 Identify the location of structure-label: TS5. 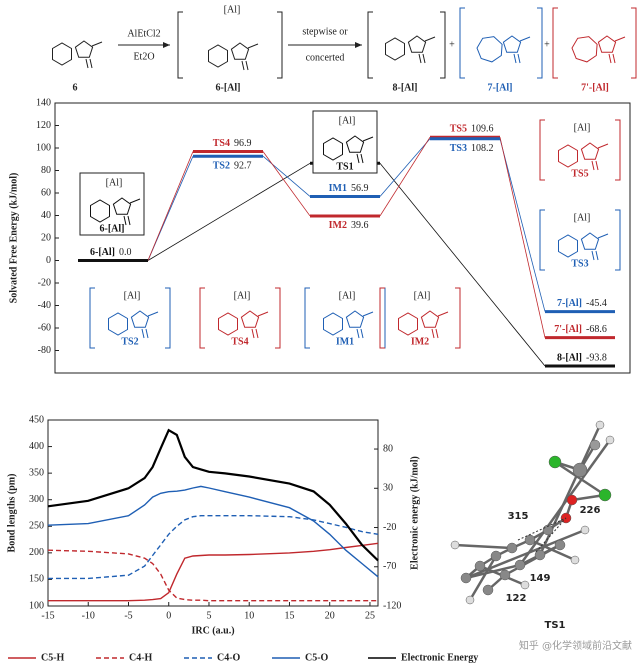
(579, 173).